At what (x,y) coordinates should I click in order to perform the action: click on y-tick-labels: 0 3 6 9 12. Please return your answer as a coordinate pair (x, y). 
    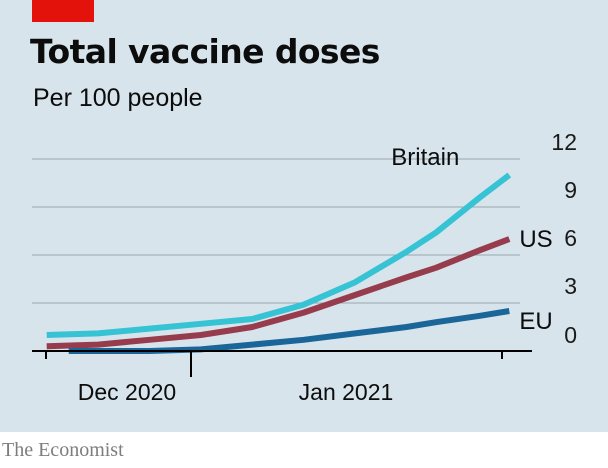
    Looking at the image, I should click on (564, 238).